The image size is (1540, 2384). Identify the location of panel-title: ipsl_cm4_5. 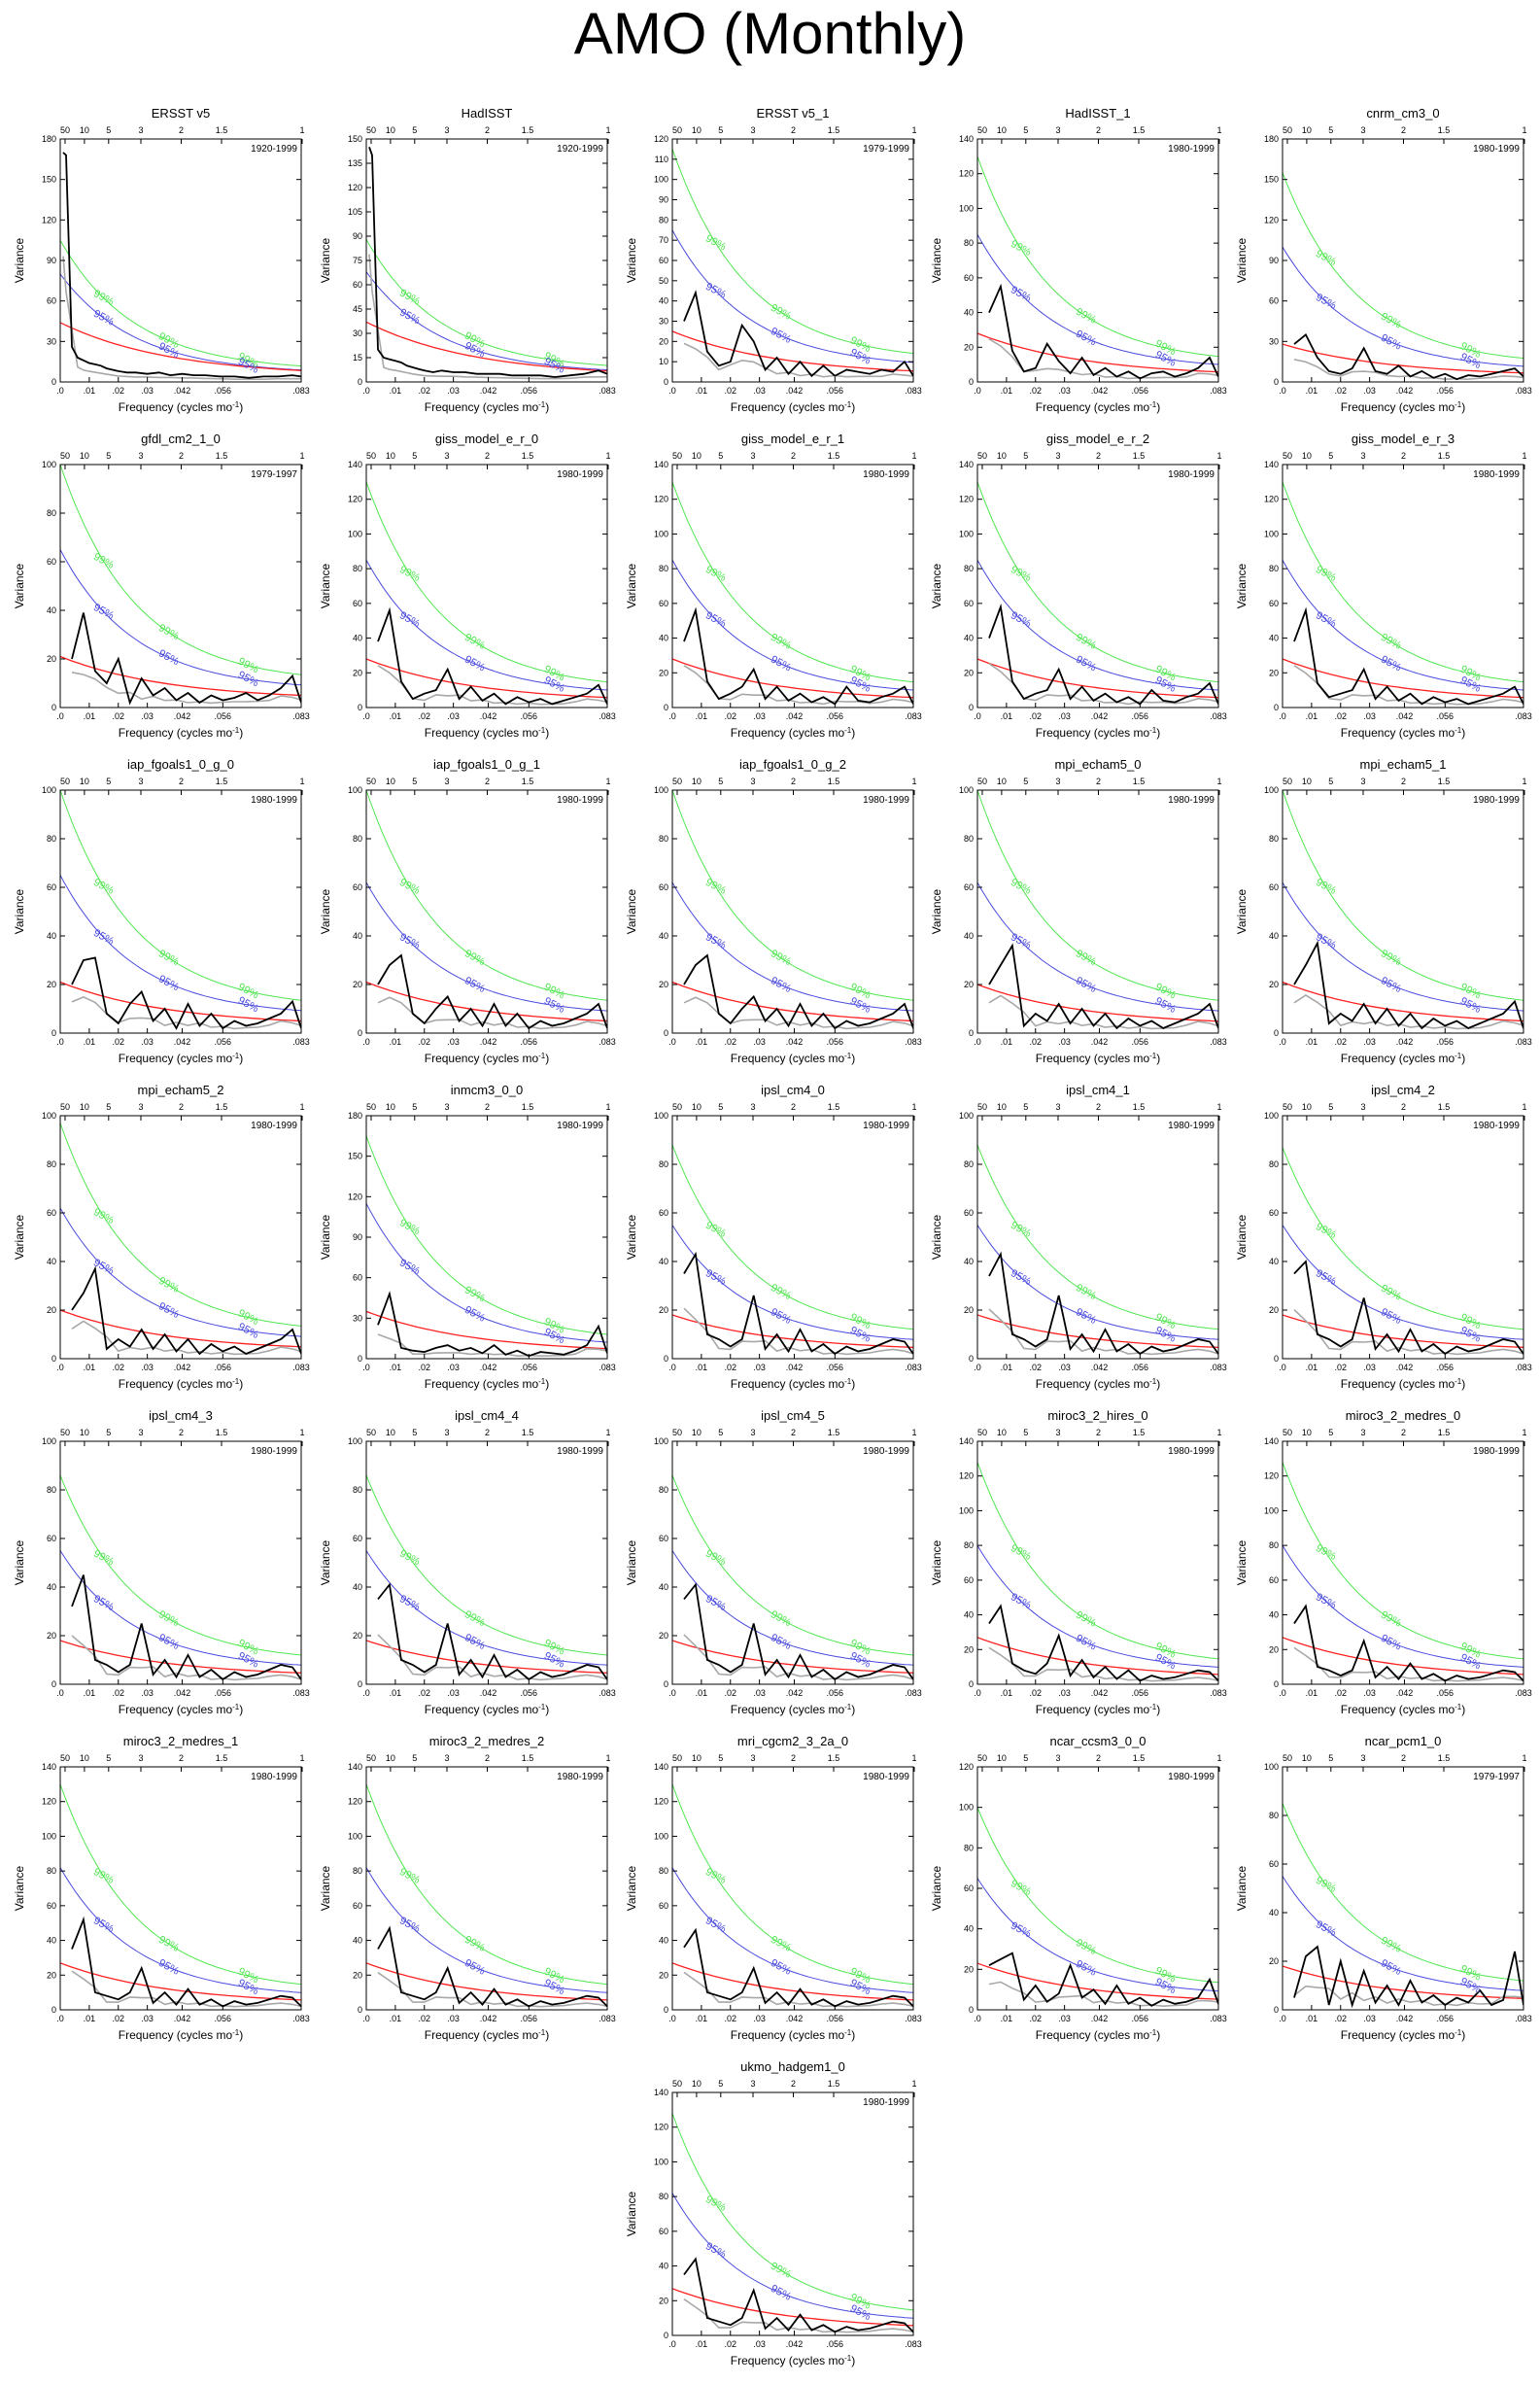
(793, 1415).